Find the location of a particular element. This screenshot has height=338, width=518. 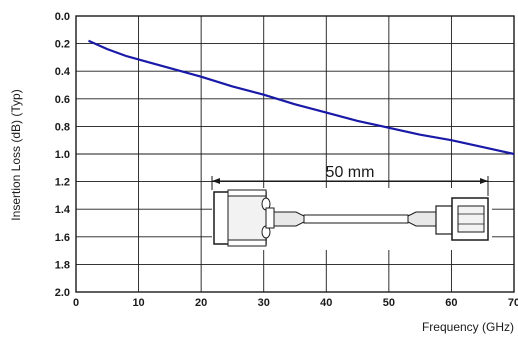

y-tick-label: 0.4 is located at coordinates (63, 72).